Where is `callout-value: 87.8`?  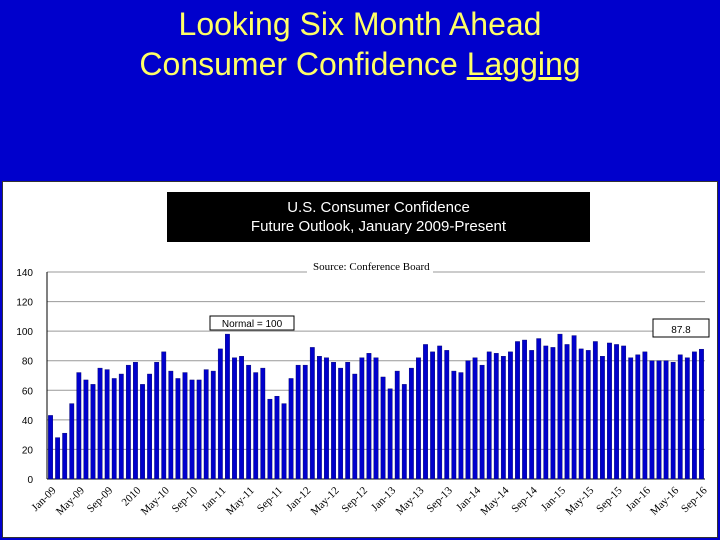
callout-value: 87.8 is located at coordinates (681, 330).